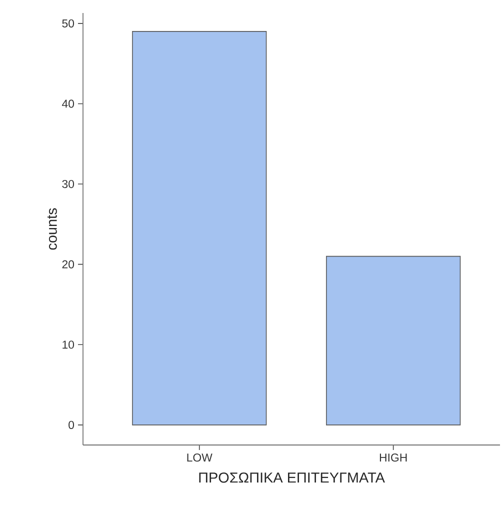  What do you see at coordinates (292, 477) in the screenshot?
I see `x-axis-title: ΠΡΟΣΩΠΙΚΑ ΕΠΙΤΕΥΓΜΑΤΑ` at bounding box center [292, 477].